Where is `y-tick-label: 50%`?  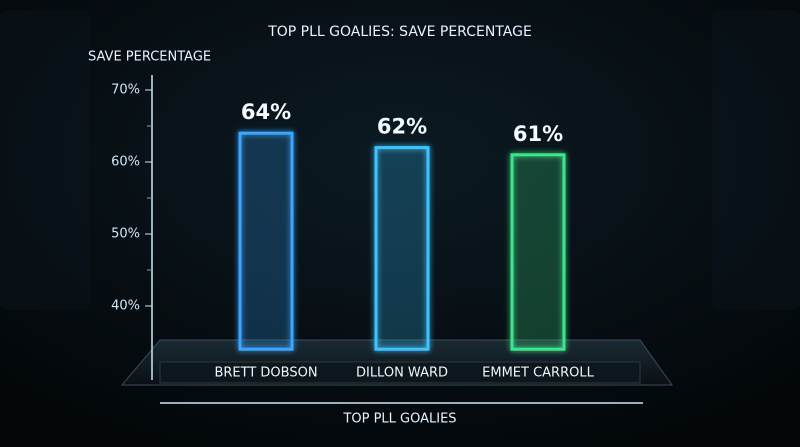 y-tick-label: 50% is located at coordinates (125, 234).